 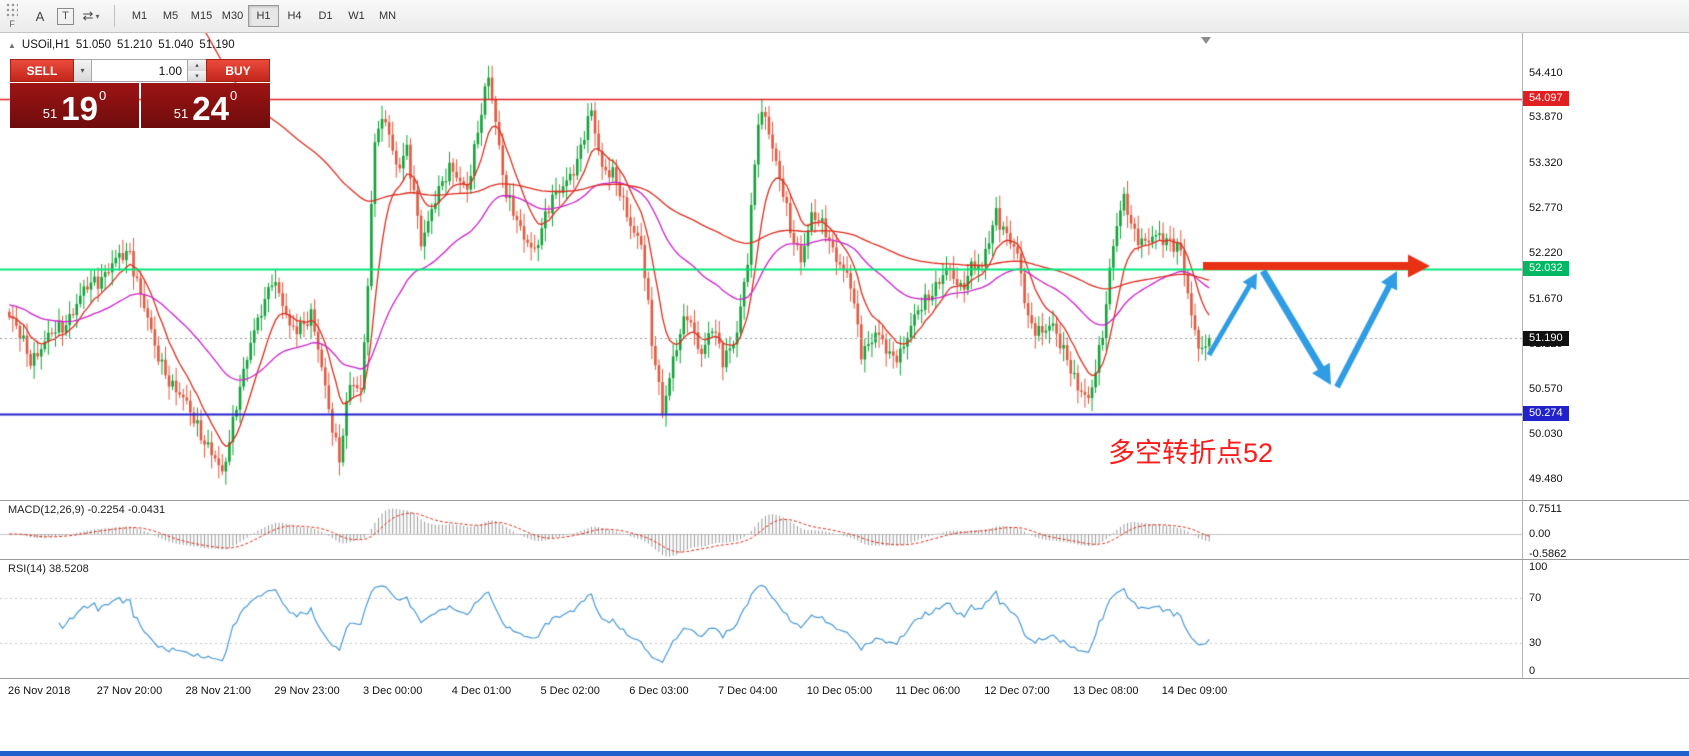 I want to click on timeframe-m30: M30, so click(x=232, y=16).